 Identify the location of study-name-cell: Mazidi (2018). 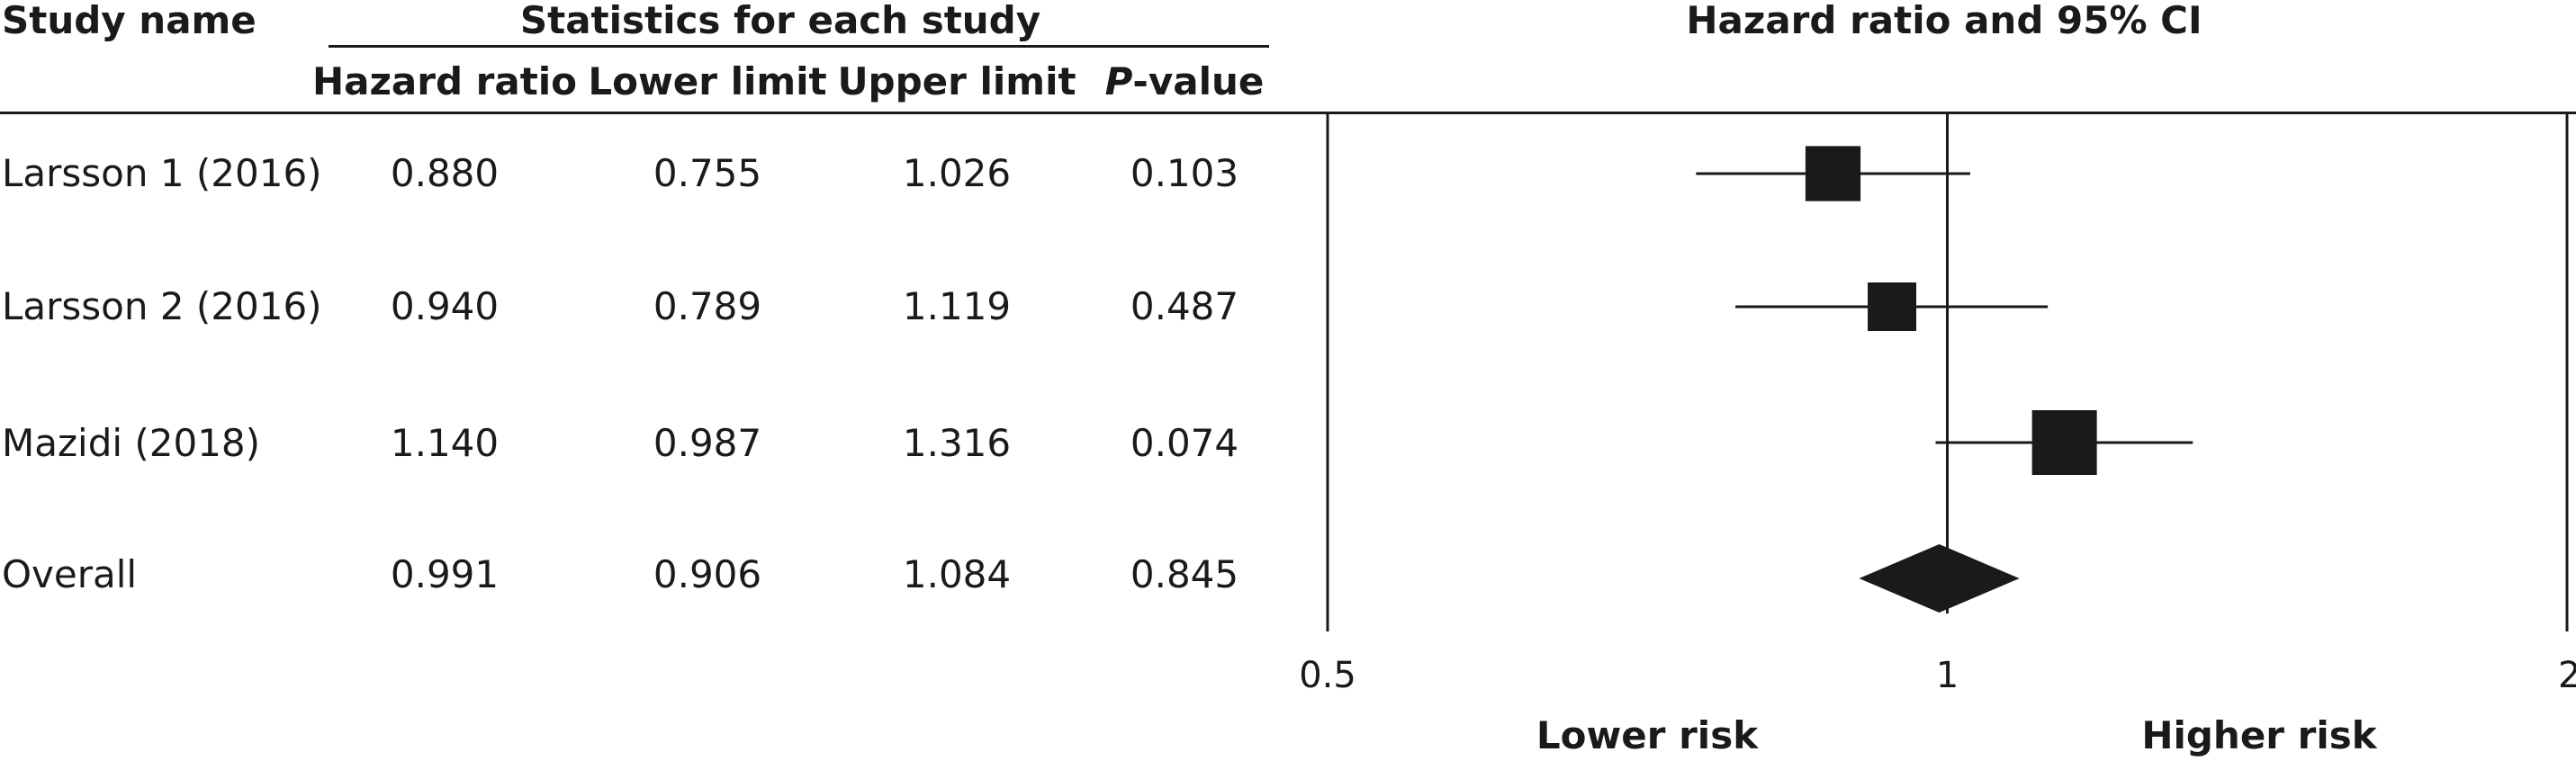
(131, 443).